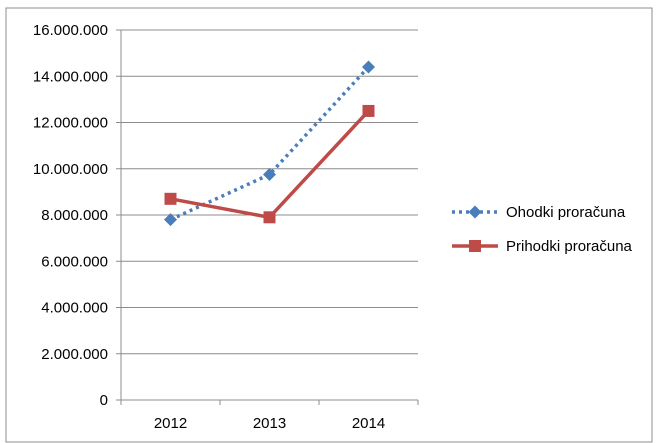 The height and width of the screenshot is (443, 659). Describe the element at coordinates (70, 123) in the screenshot. I see `y-tick-label: 12.000.000` at that location.